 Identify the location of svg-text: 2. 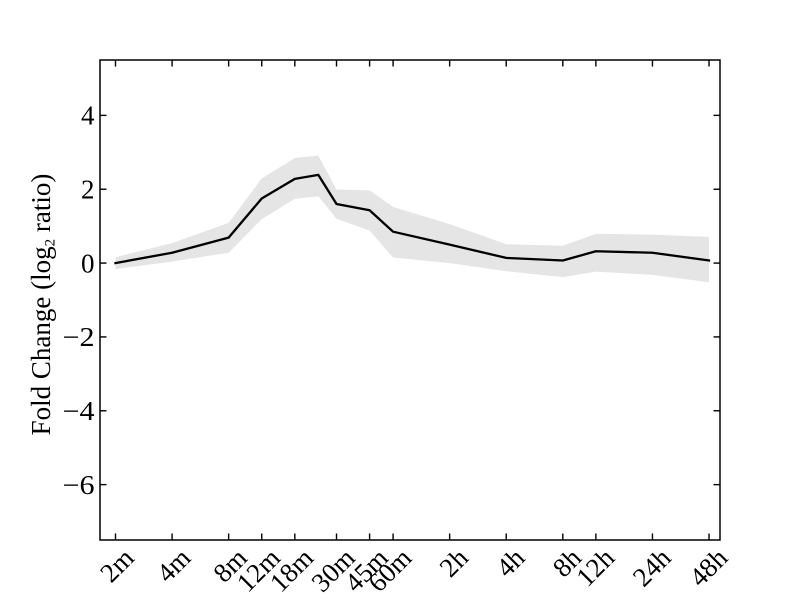
(88, 189).